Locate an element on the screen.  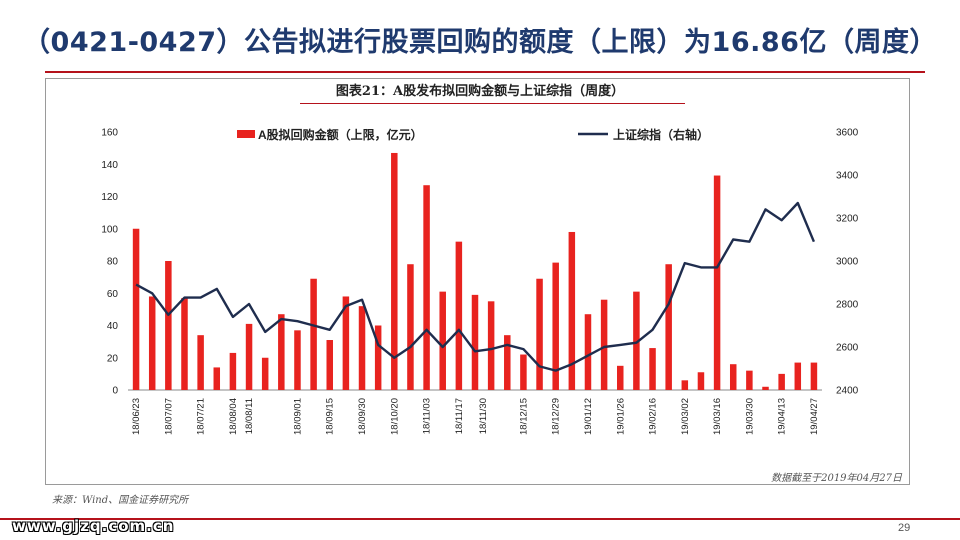
x-tick-label: 18/10/20 is located at coordinates (394, 416).